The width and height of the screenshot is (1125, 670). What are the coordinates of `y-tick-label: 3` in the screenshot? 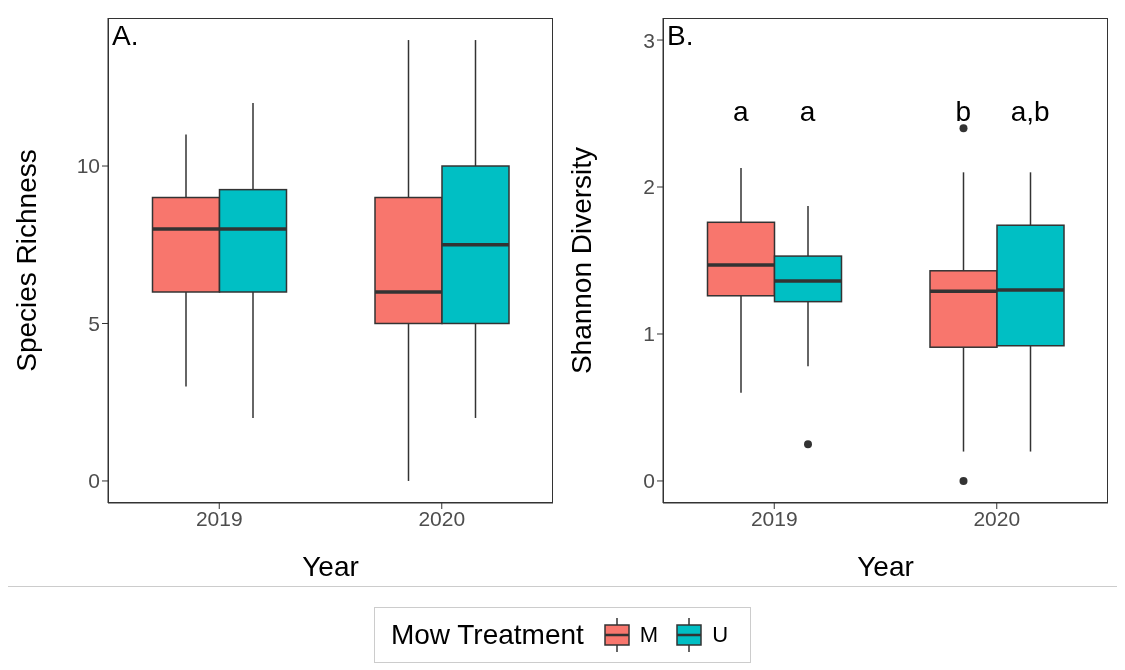 It's located at (649, 40).